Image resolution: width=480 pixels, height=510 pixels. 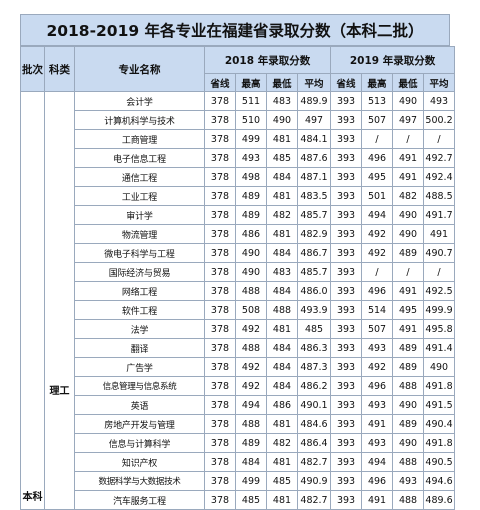 What do you see at coordinates (377, 177) in the screenshot?
I see `cell-max-2019: 495` at bounding box center [377, 177].